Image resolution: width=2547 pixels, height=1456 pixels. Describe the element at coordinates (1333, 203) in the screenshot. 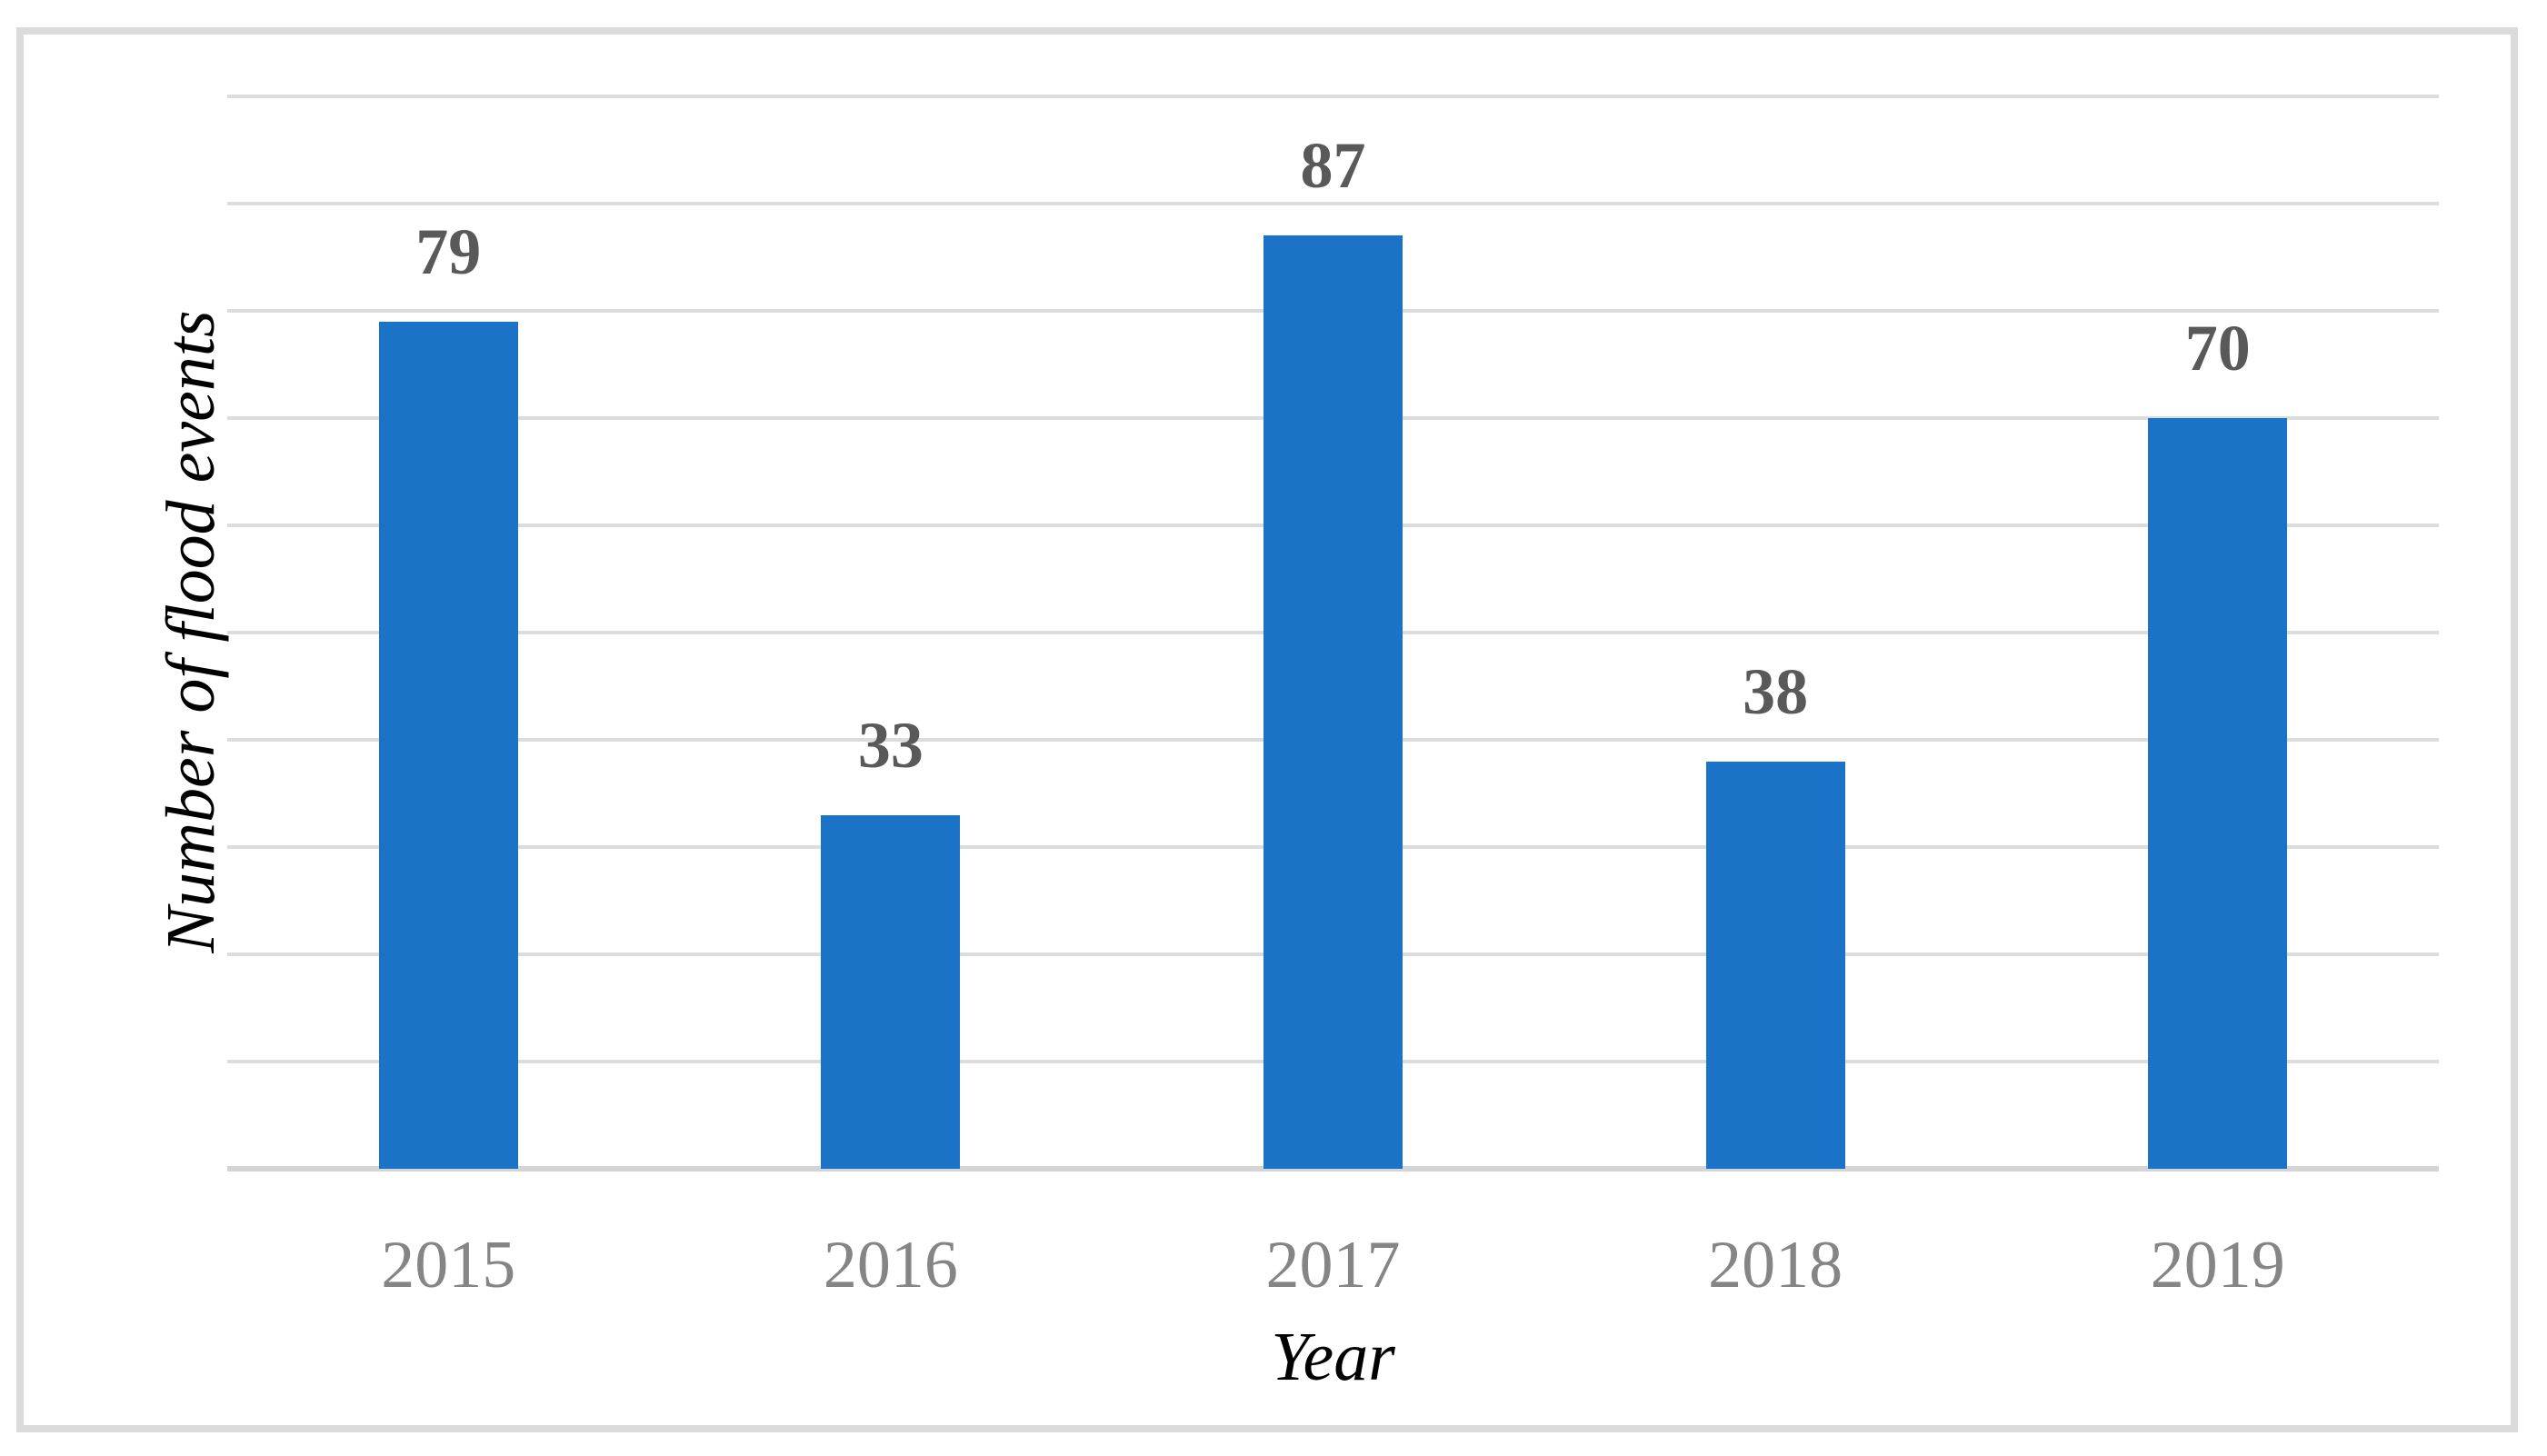

I see `gridline-y90` at that location.